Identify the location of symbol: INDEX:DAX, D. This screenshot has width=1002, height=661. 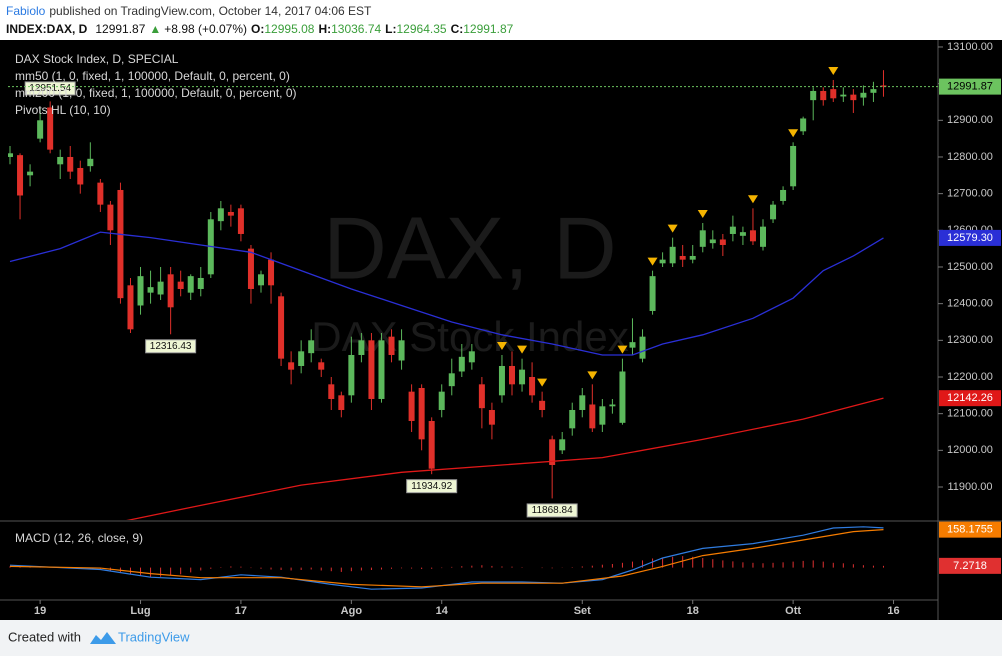
(47, 29).